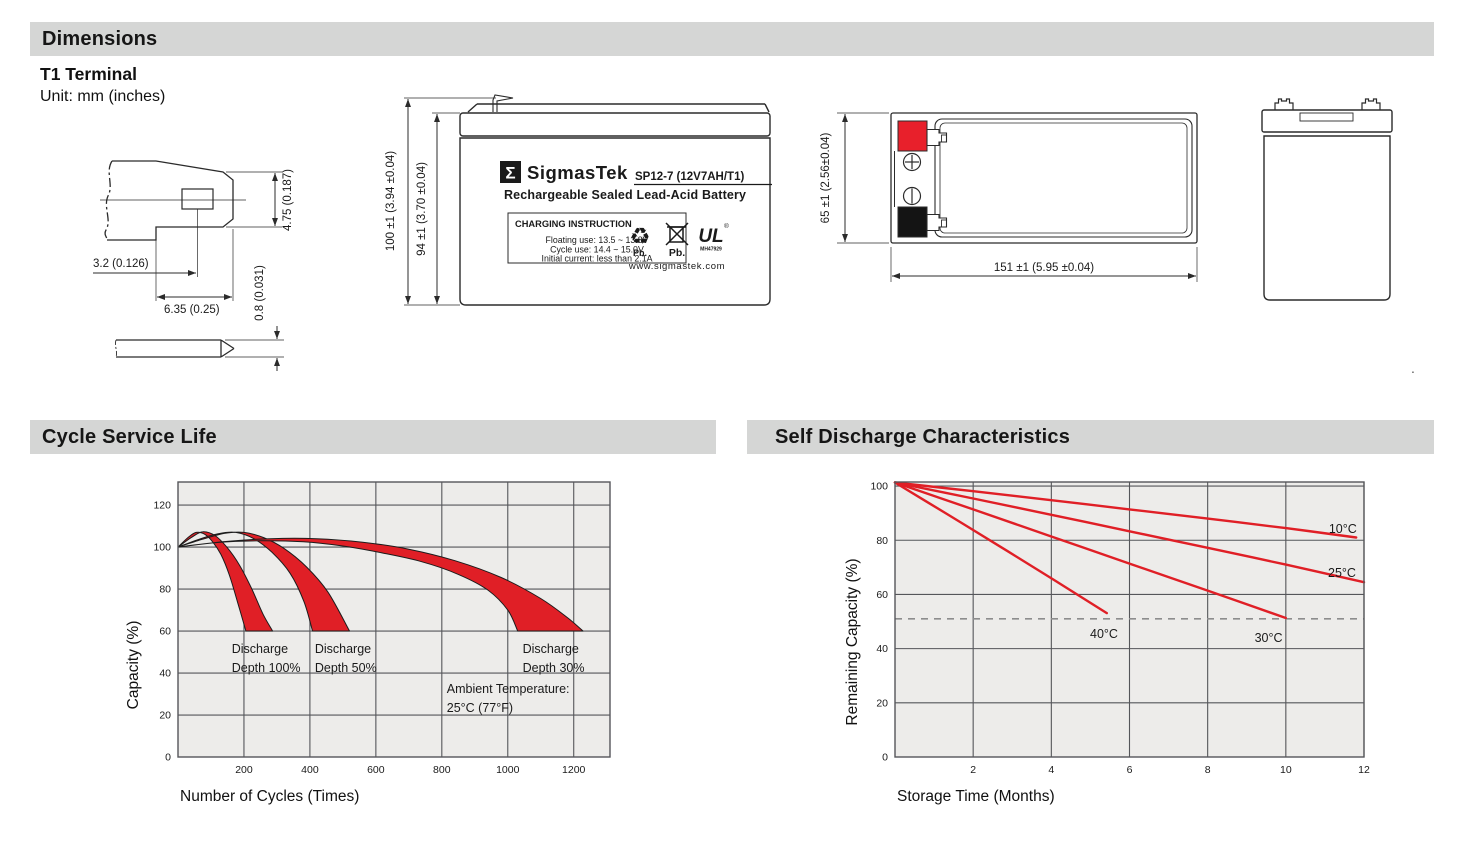 The image size is (1460, 857). What do you see at coordinates (923, 436) in the screenshot?
I see `section-title: Self Discharge Characteristics` at bounding box center [923, 436].